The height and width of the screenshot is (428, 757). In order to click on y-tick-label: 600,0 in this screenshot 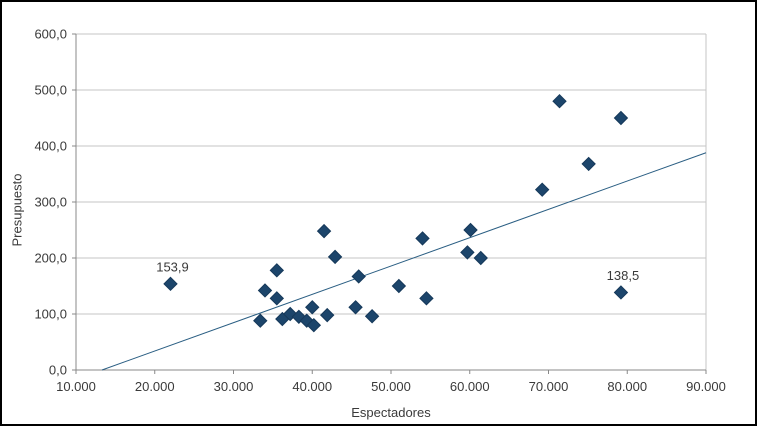, I will do `click(50, 34)`.